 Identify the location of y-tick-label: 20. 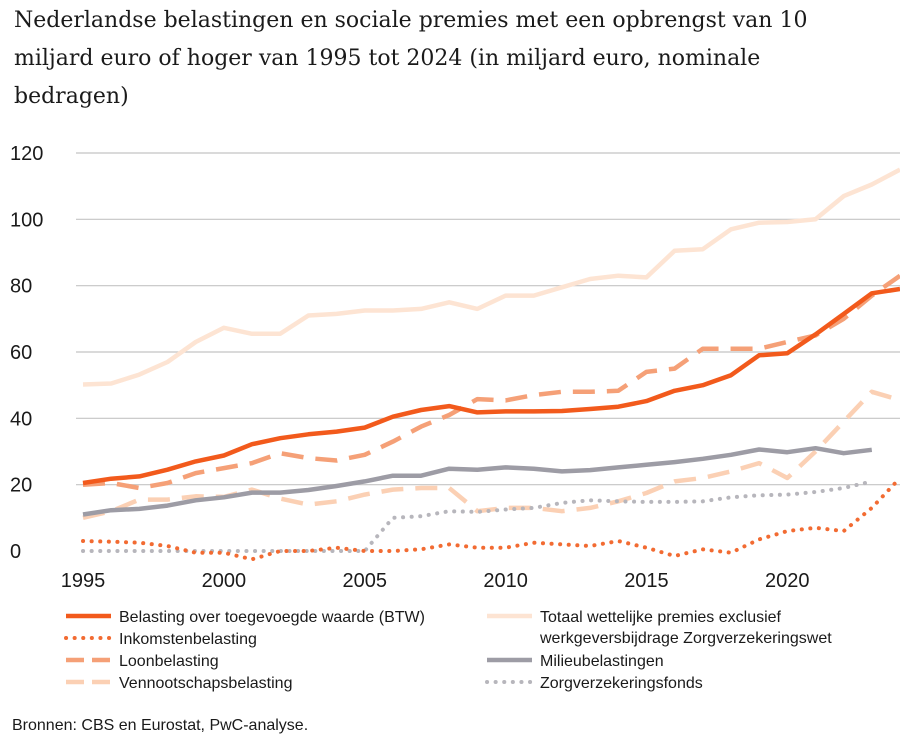
(21, 486).